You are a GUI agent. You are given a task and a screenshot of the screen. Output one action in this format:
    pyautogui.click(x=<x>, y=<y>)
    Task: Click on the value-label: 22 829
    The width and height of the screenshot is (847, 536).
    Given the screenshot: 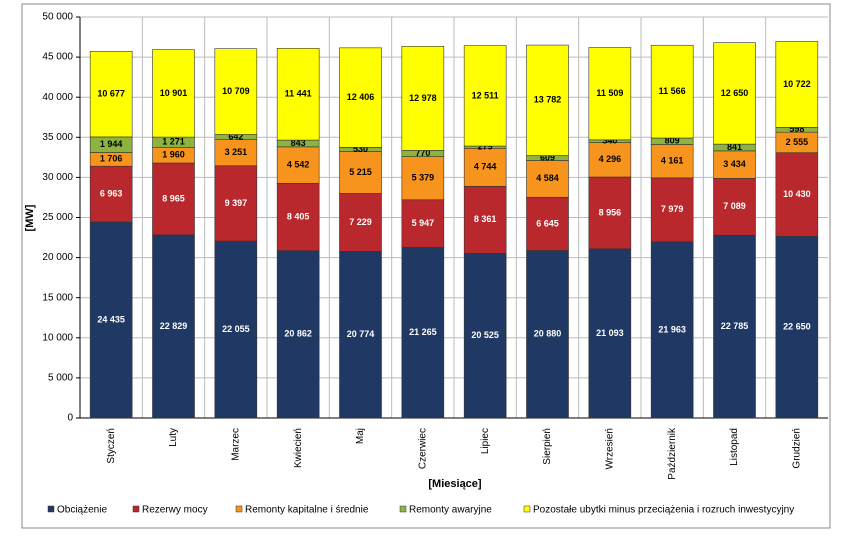 What is the action you would take?
    pyautogui.click(x=174, y=326)
    